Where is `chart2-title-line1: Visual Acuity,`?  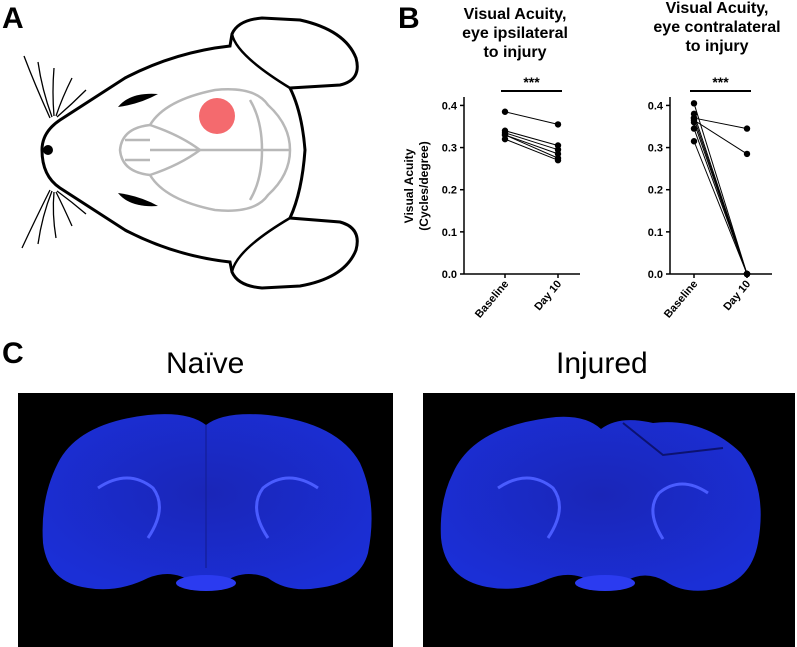
chart2-title-line1: Visual Acuity, is located at coordinates (717, 8).